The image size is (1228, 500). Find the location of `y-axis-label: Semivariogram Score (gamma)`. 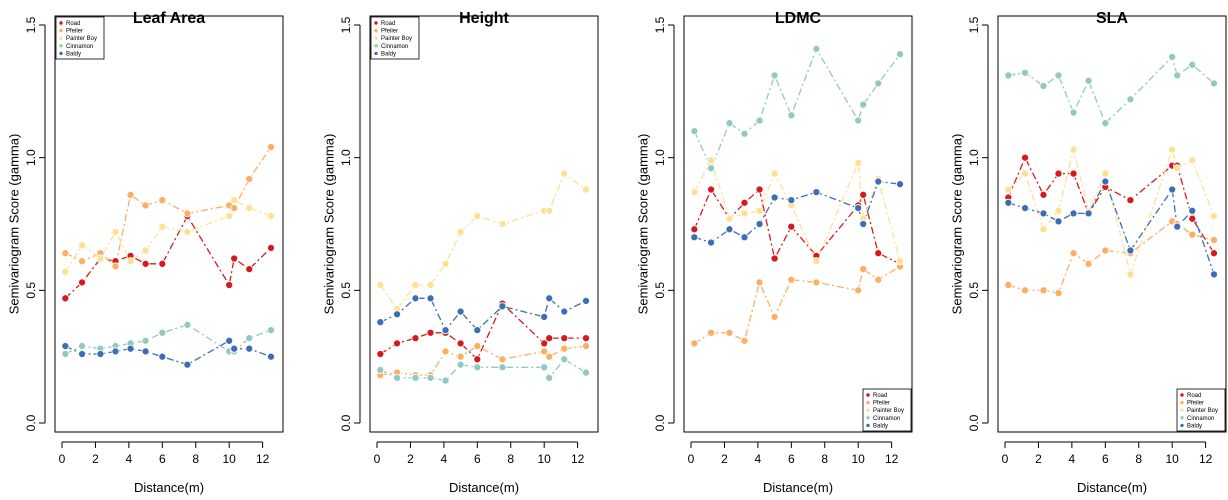

y-axis-label: Semivariogram Score (gamma) is located at coordinates (328, 224).